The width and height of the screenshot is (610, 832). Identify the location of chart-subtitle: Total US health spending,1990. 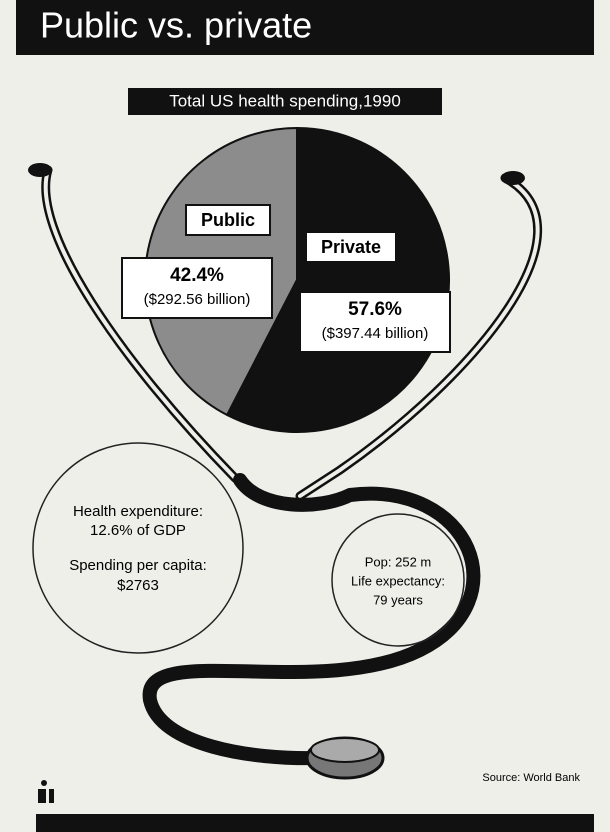
(285, 100).